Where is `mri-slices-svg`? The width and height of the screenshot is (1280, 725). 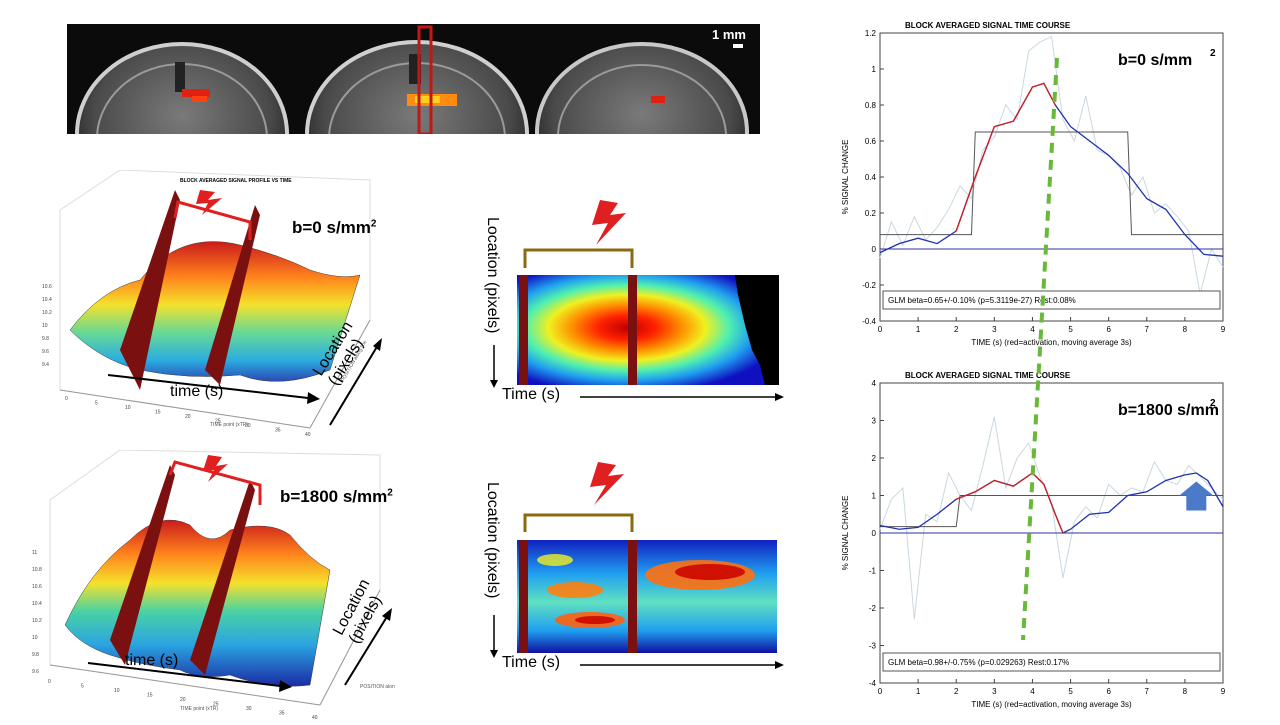 mri-slices-svg is located at coordinates (412, 126).